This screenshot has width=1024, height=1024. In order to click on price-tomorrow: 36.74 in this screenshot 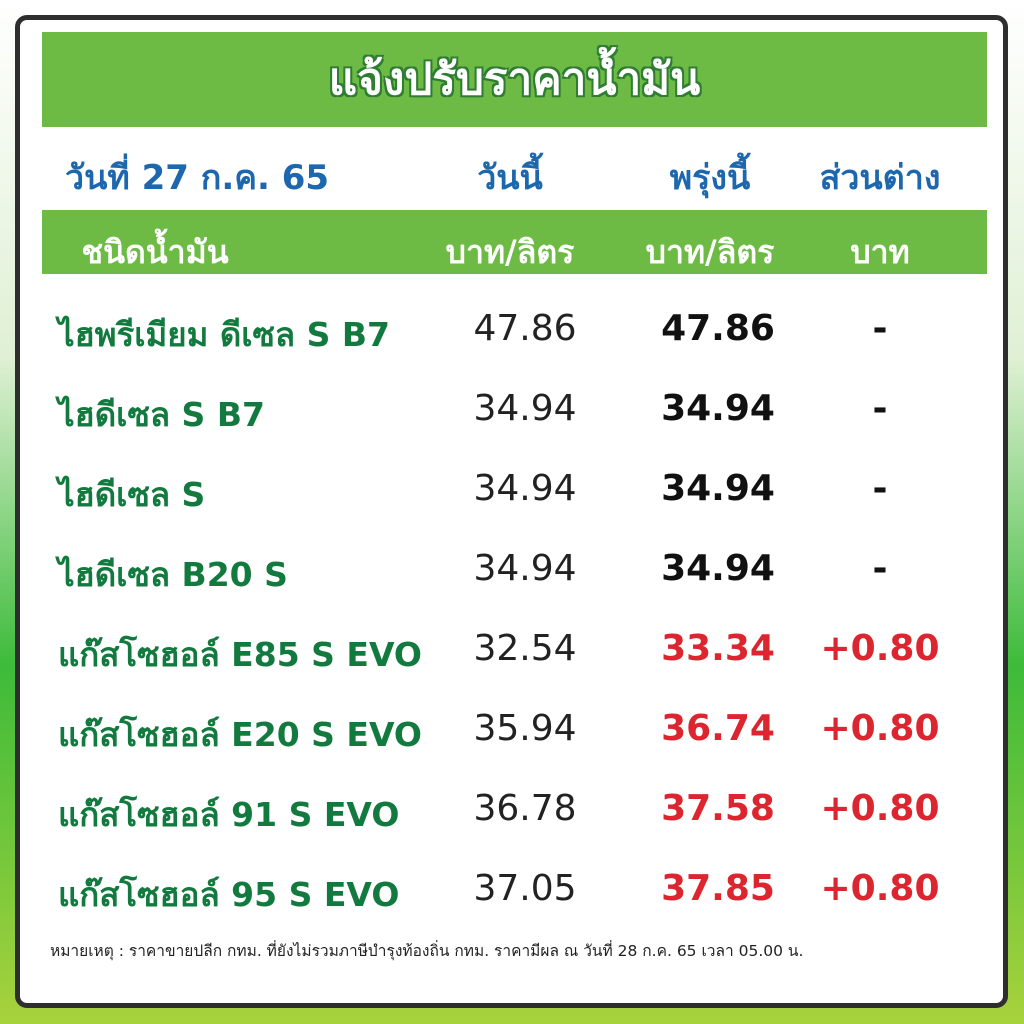, I will do `click(718, 728)`.